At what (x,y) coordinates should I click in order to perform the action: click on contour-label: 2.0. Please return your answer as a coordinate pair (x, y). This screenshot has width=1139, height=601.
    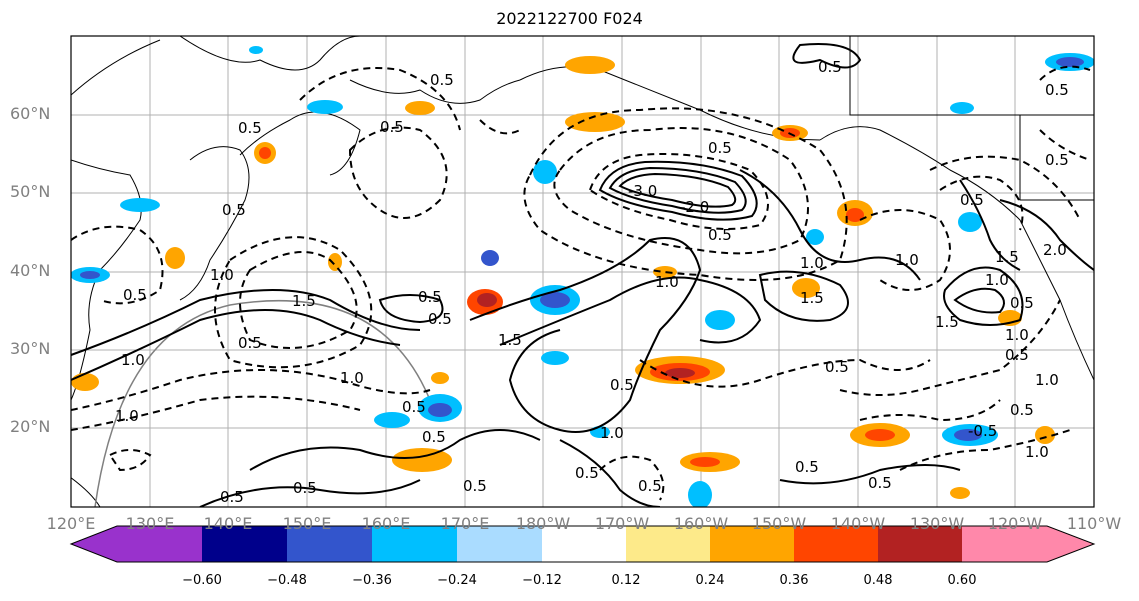
    Looking at the image, I should click on (1055, 250).